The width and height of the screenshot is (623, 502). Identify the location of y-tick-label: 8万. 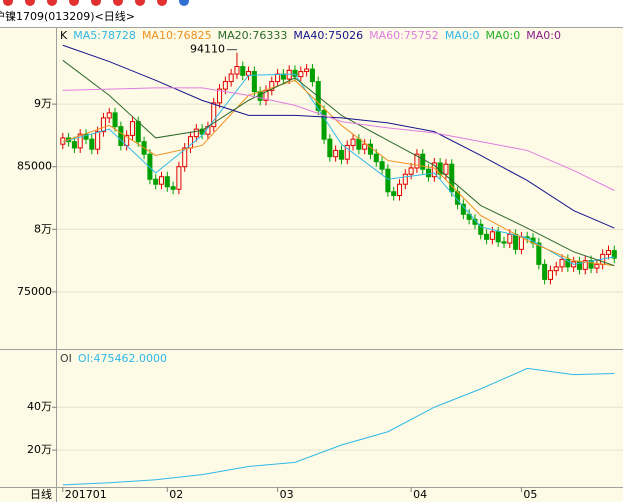
(43, 228).